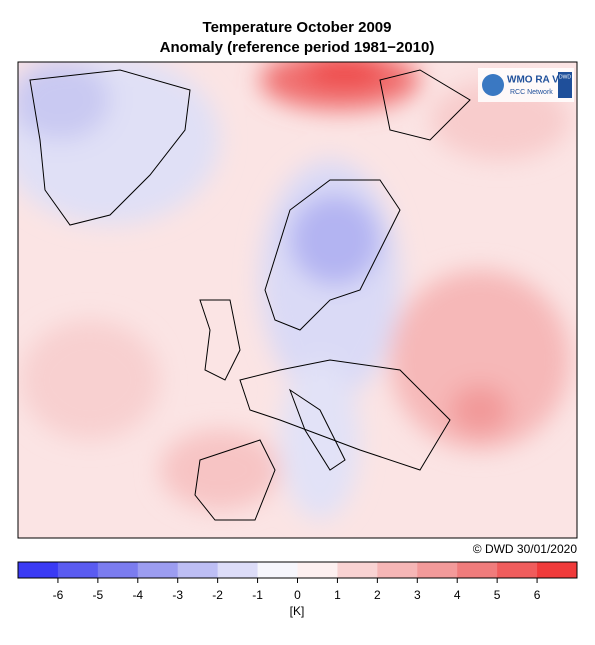 This screenshot has width=595, height=645. What do you see at coordinates (257, 595) in the screenshot?
I see `tick-label: -1` at bounding box center [257, 595].